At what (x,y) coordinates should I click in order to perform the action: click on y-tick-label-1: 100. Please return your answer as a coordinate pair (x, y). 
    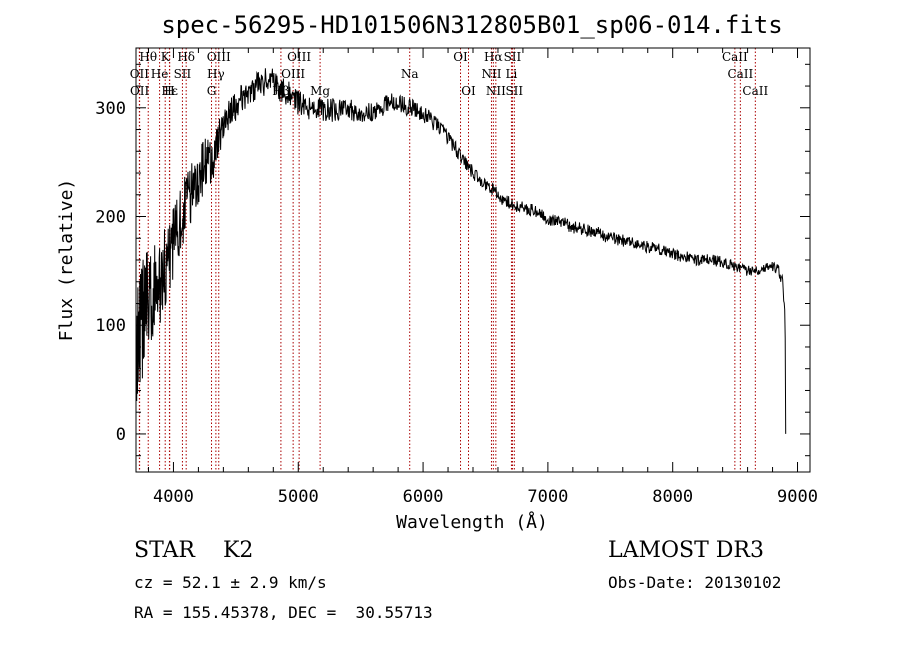
    Looking at the image, I should click on (110, 326).